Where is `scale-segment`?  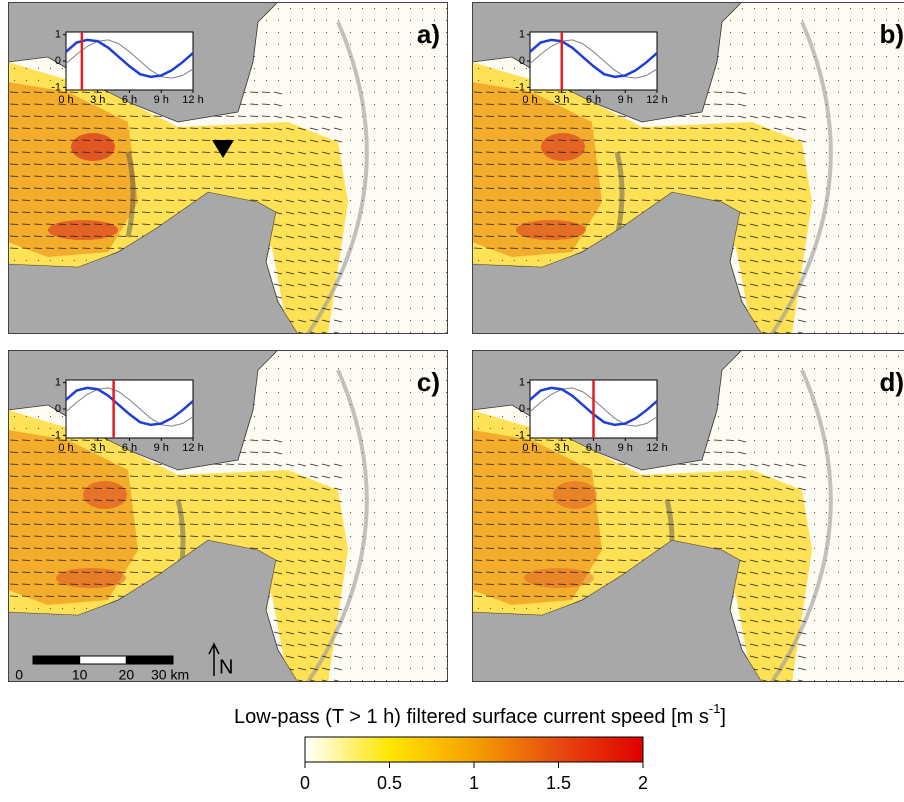 scale-segment is located at coordinates (56, 660).